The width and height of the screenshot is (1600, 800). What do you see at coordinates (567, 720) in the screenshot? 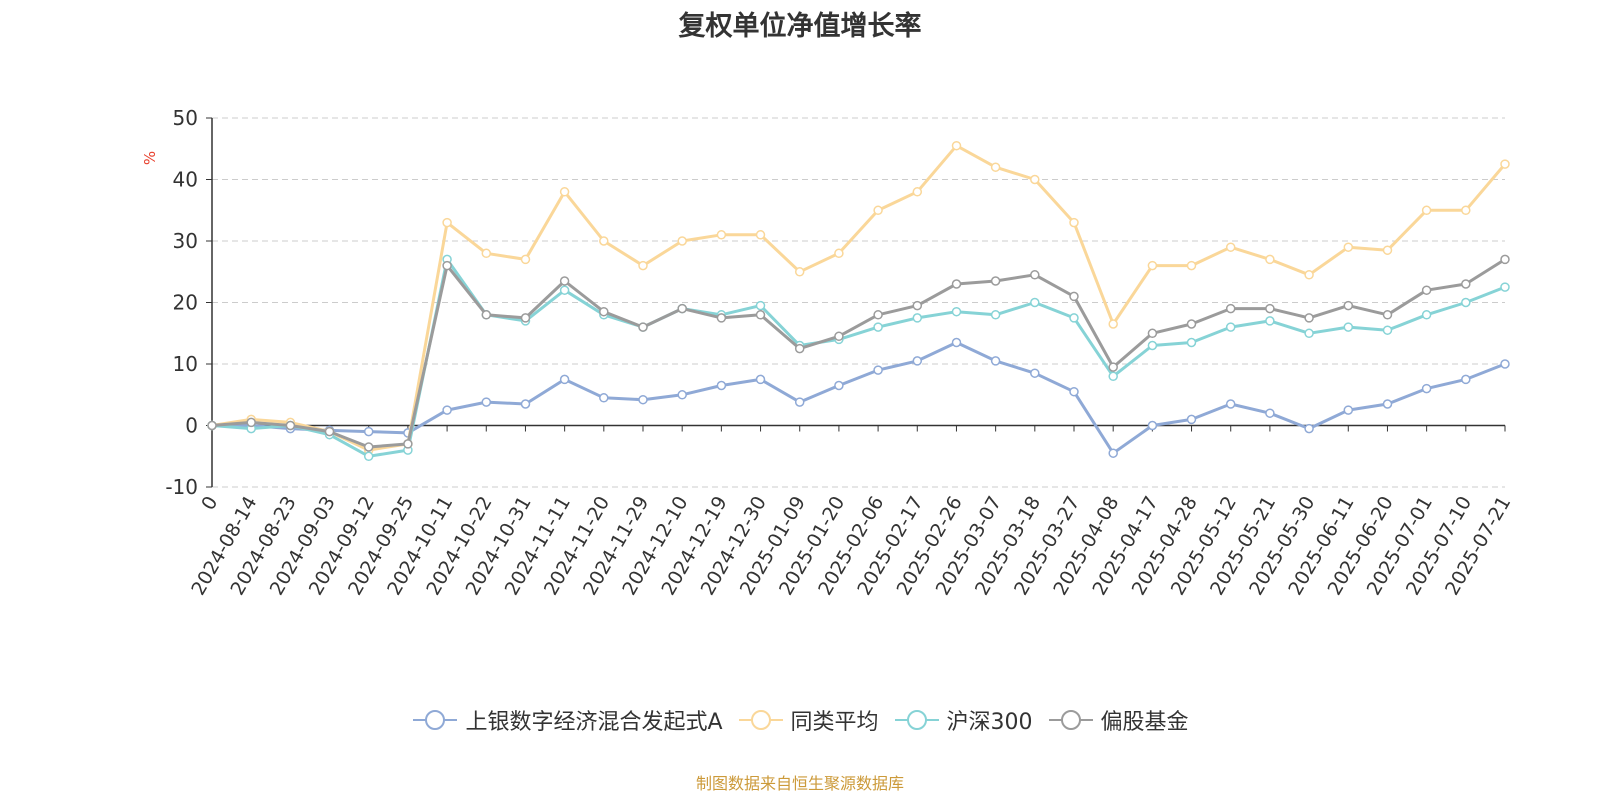
I see `legend-item: 上银数字经济混合发起式A` at bounding box center [567, 720].